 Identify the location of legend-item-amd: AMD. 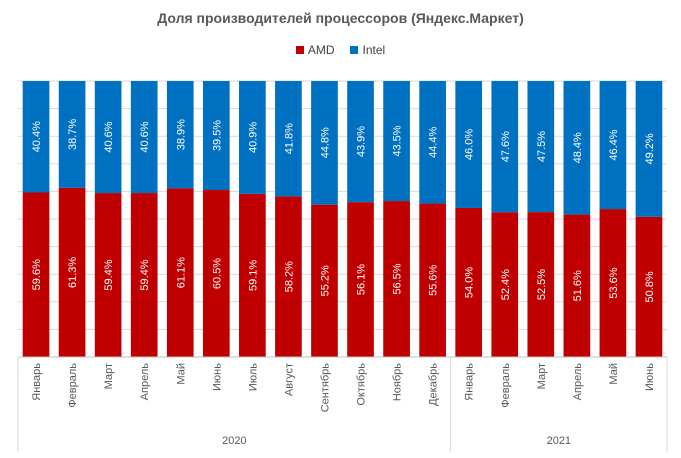
(315, 50).